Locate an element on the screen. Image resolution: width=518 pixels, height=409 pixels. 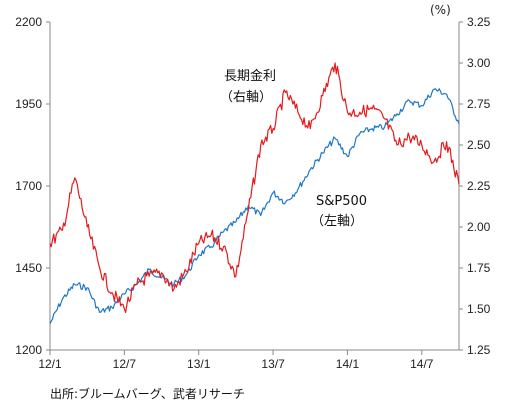
x-tick-label: 14/1 is located at coordinates (348, 364).